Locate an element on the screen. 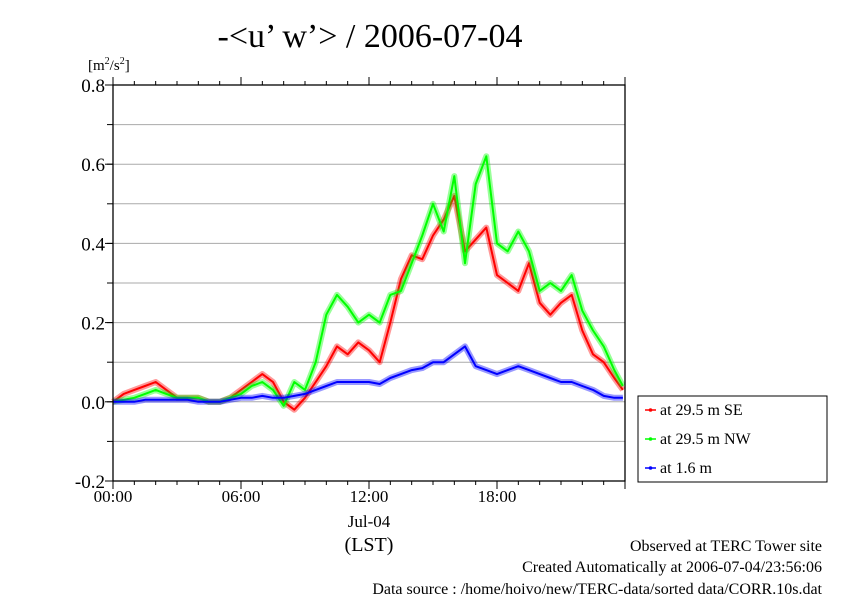 The width and height of the screenshot is (842, 595). legend: at 29.5 m SE at 29.5 m NW at 1.6 m is located at coordinates (732, 439).